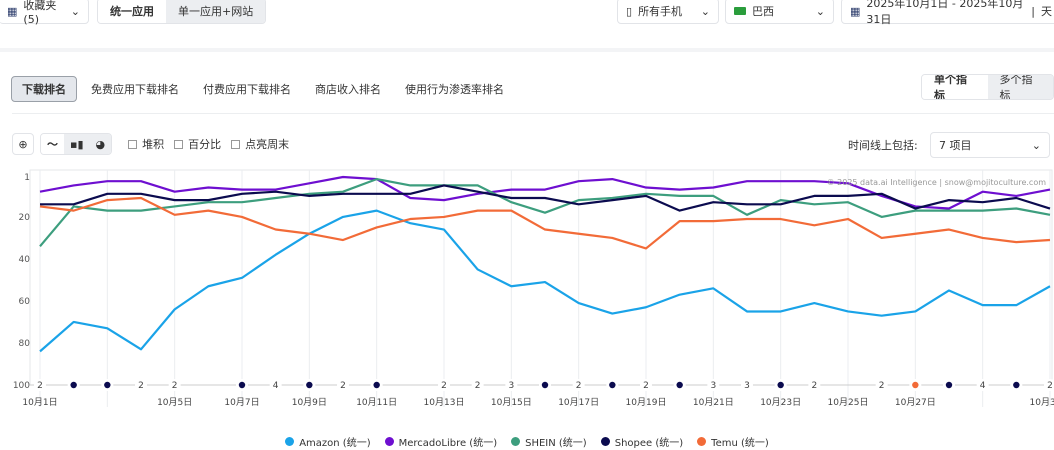 The height and width of the screenshot is (450, 1054). Describe the element at coordinates (883, 145) in the screenshot. I see `timeline-label: 时间线上包括:` at that location.